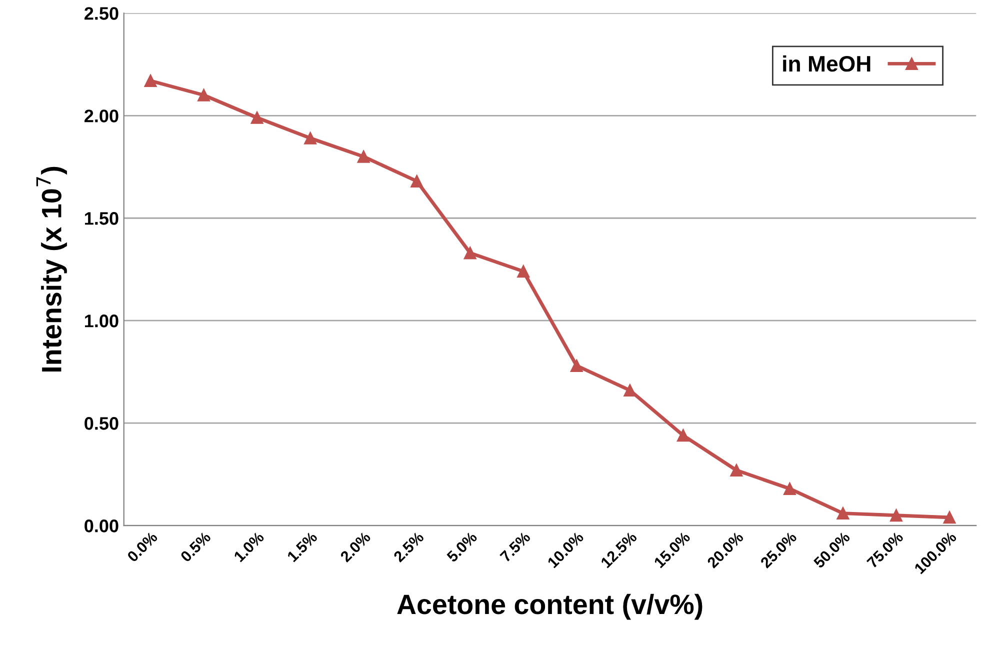 Image resolution: width=991 pixels, height=657 pixels. Describe the element at coordinates (51, 269) in the screenshot. I see `y-axis-title: Intensity (x 10$^{7}$)` at that location.